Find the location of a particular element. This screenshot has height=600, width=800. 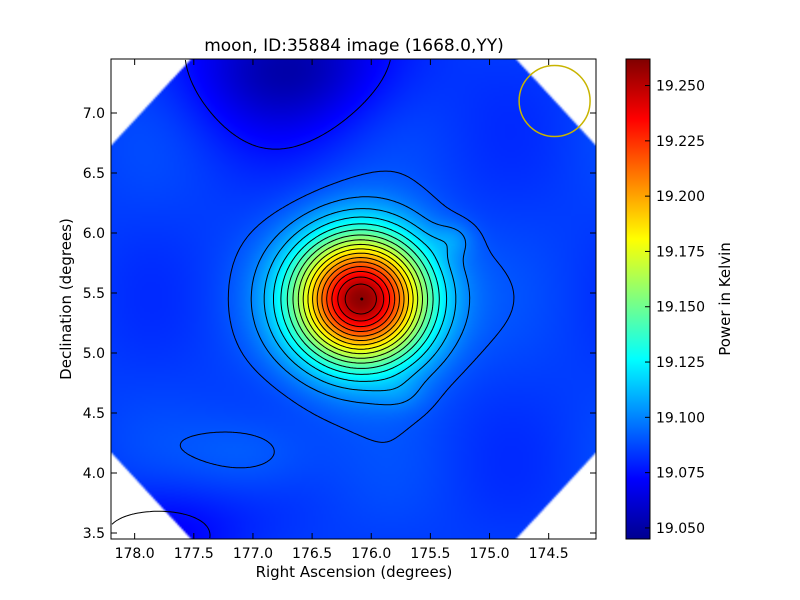

y-tick-label: 4.5 is located at coordinates (94, 414).